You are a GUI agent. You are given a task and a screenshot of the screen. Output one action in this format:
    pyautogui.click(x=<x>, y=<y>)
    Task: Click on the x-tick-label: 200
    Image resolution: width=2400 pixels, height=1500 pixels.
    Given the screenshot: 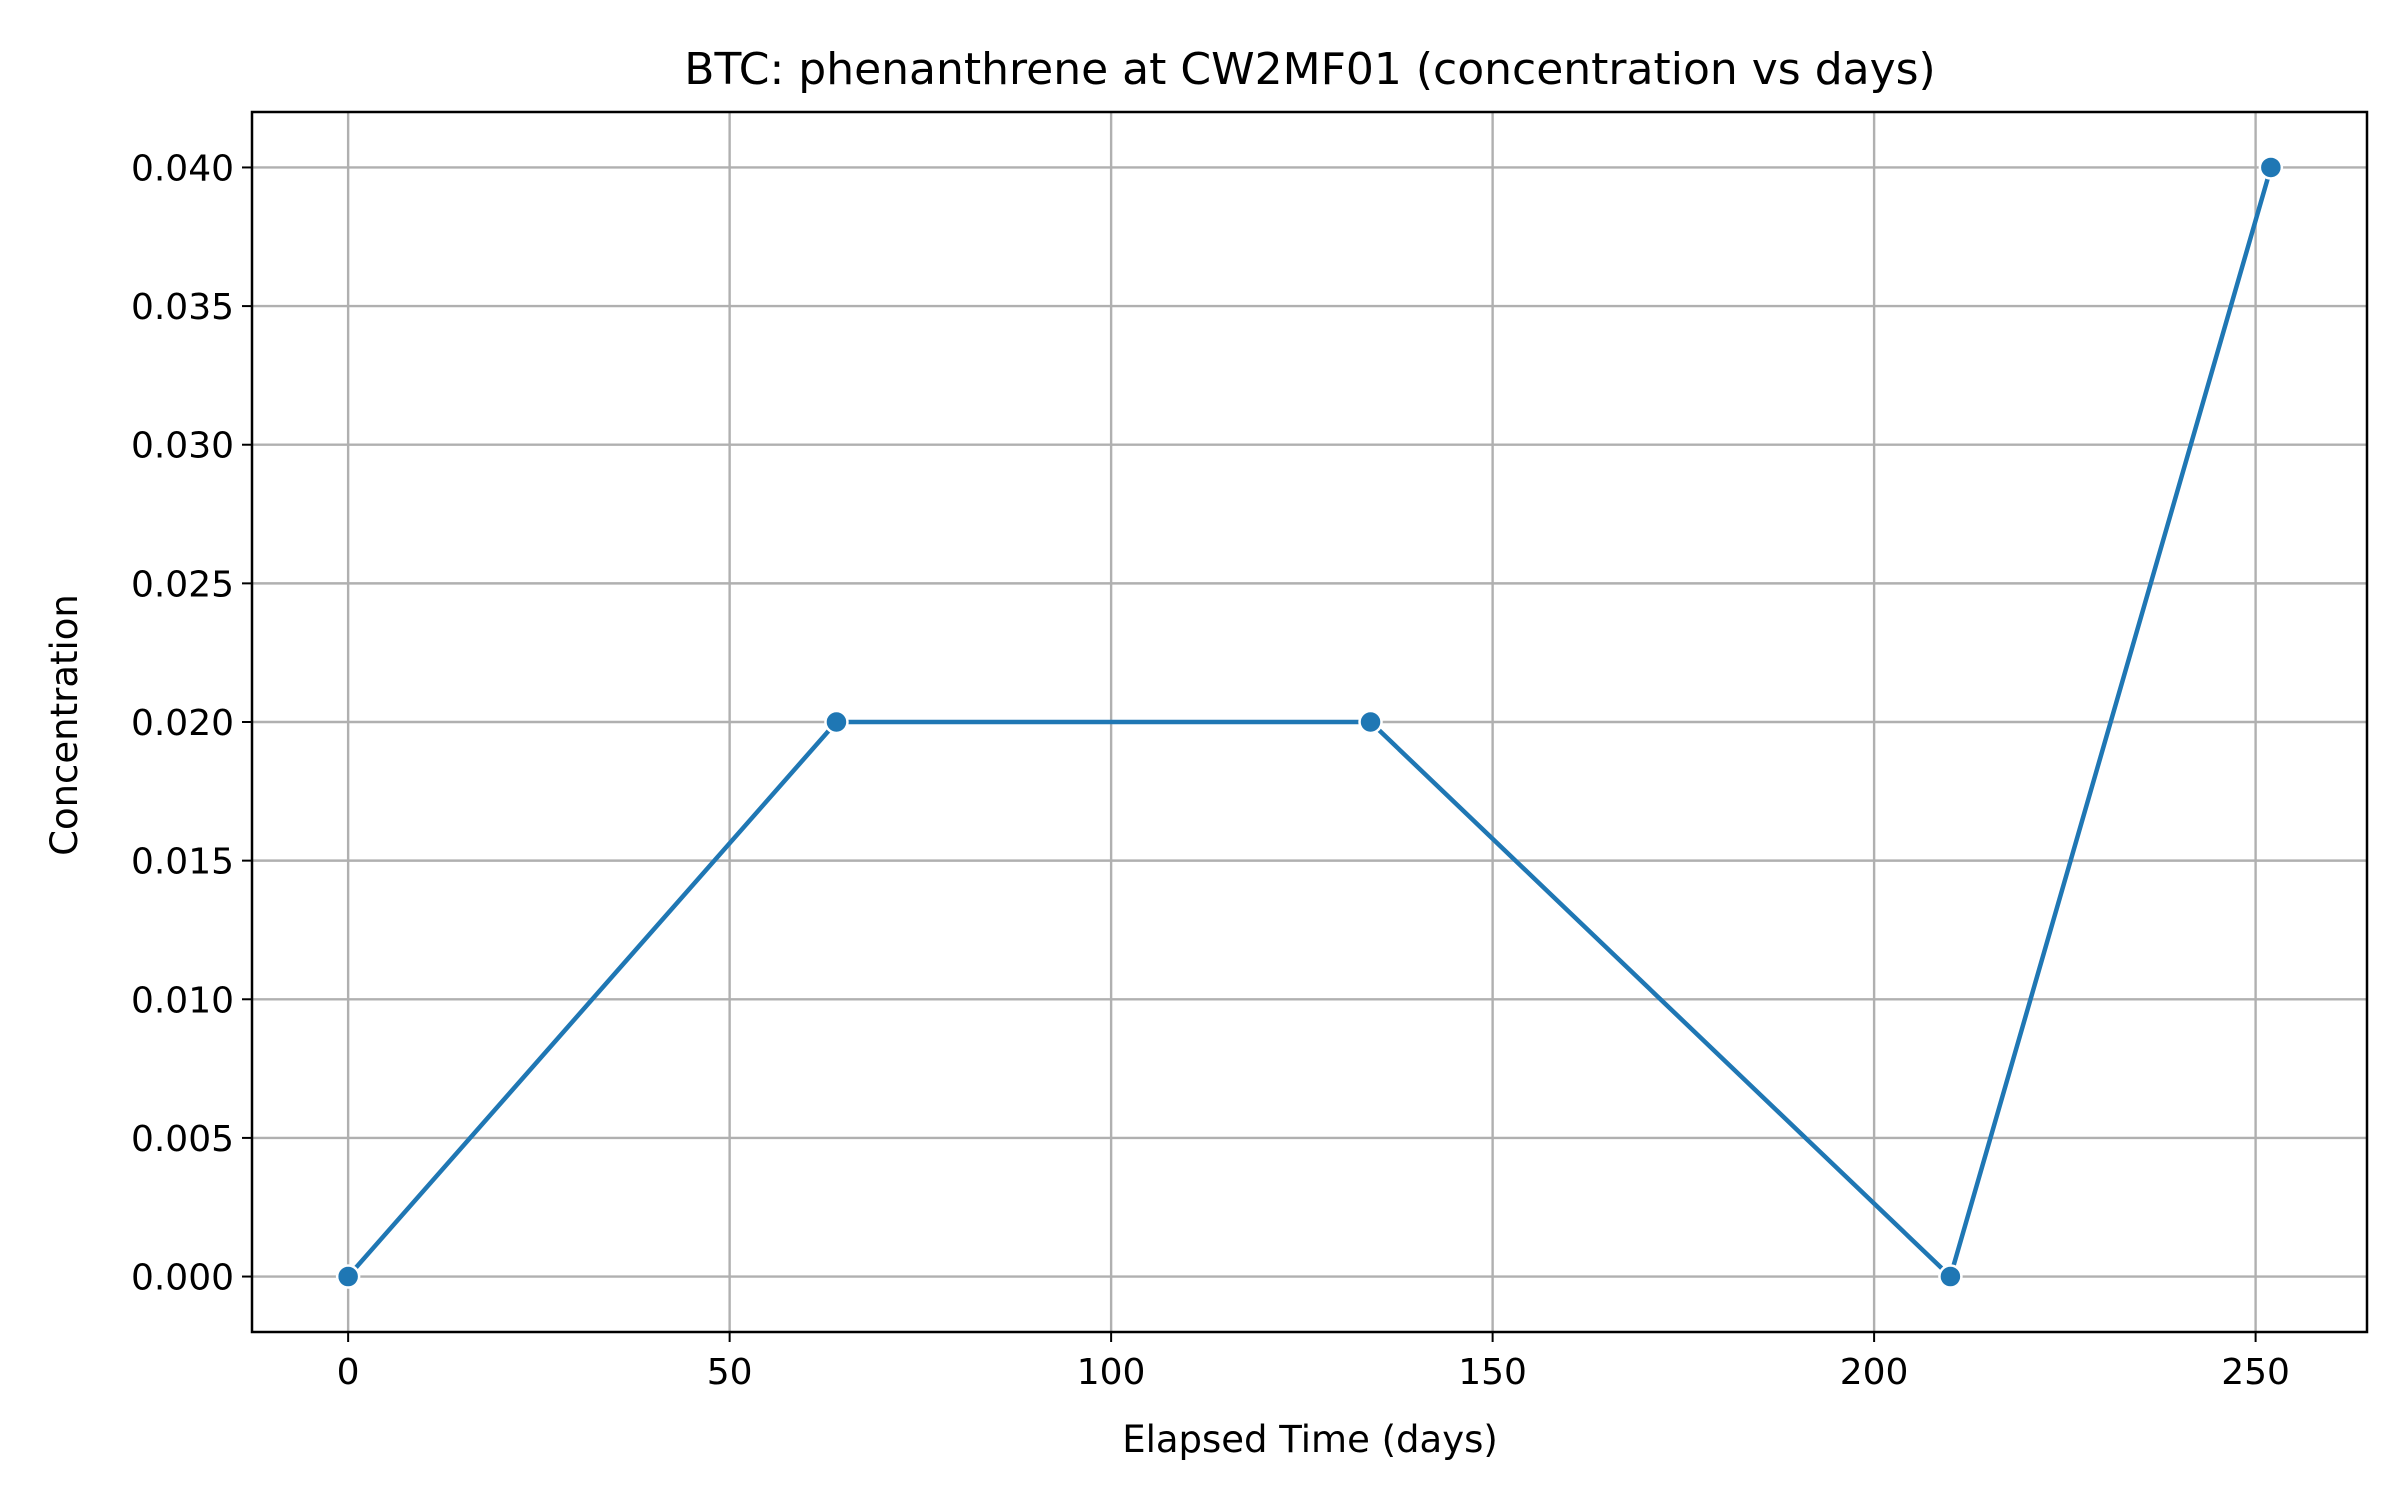 What is the action you would take?
    pyautogui.click(x=1874, y=1372)
    